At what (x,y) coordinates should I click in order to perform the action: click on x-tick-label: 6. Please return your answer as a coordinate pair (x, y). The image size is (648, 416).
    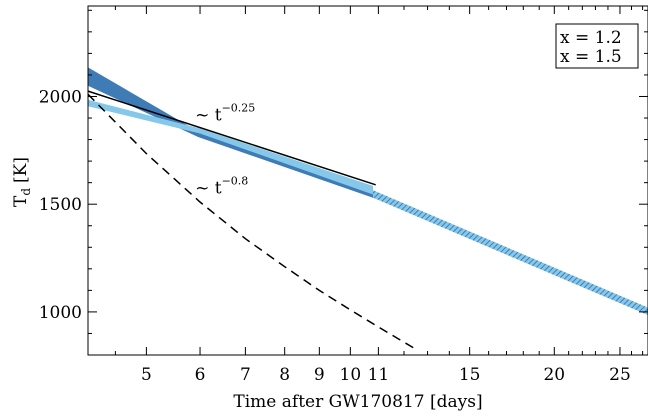
    Looking at the image, I should click on (200, 375).